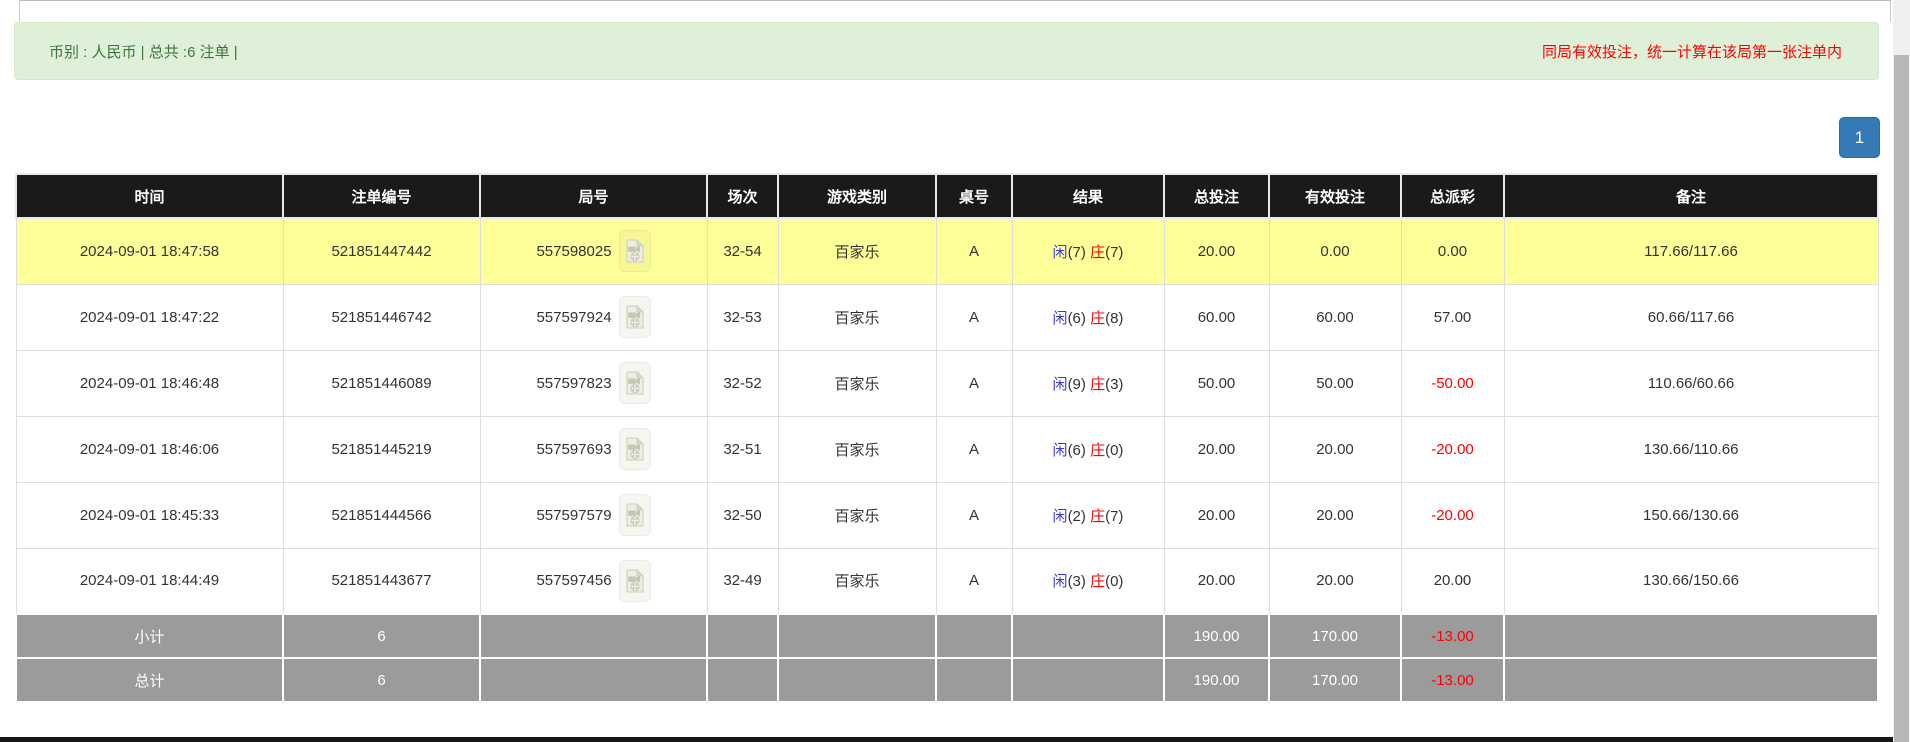 This screenshot has width=1910, height=742. I want to click on cell-result: 闲(2) 庄(7), so click(1088, 515).